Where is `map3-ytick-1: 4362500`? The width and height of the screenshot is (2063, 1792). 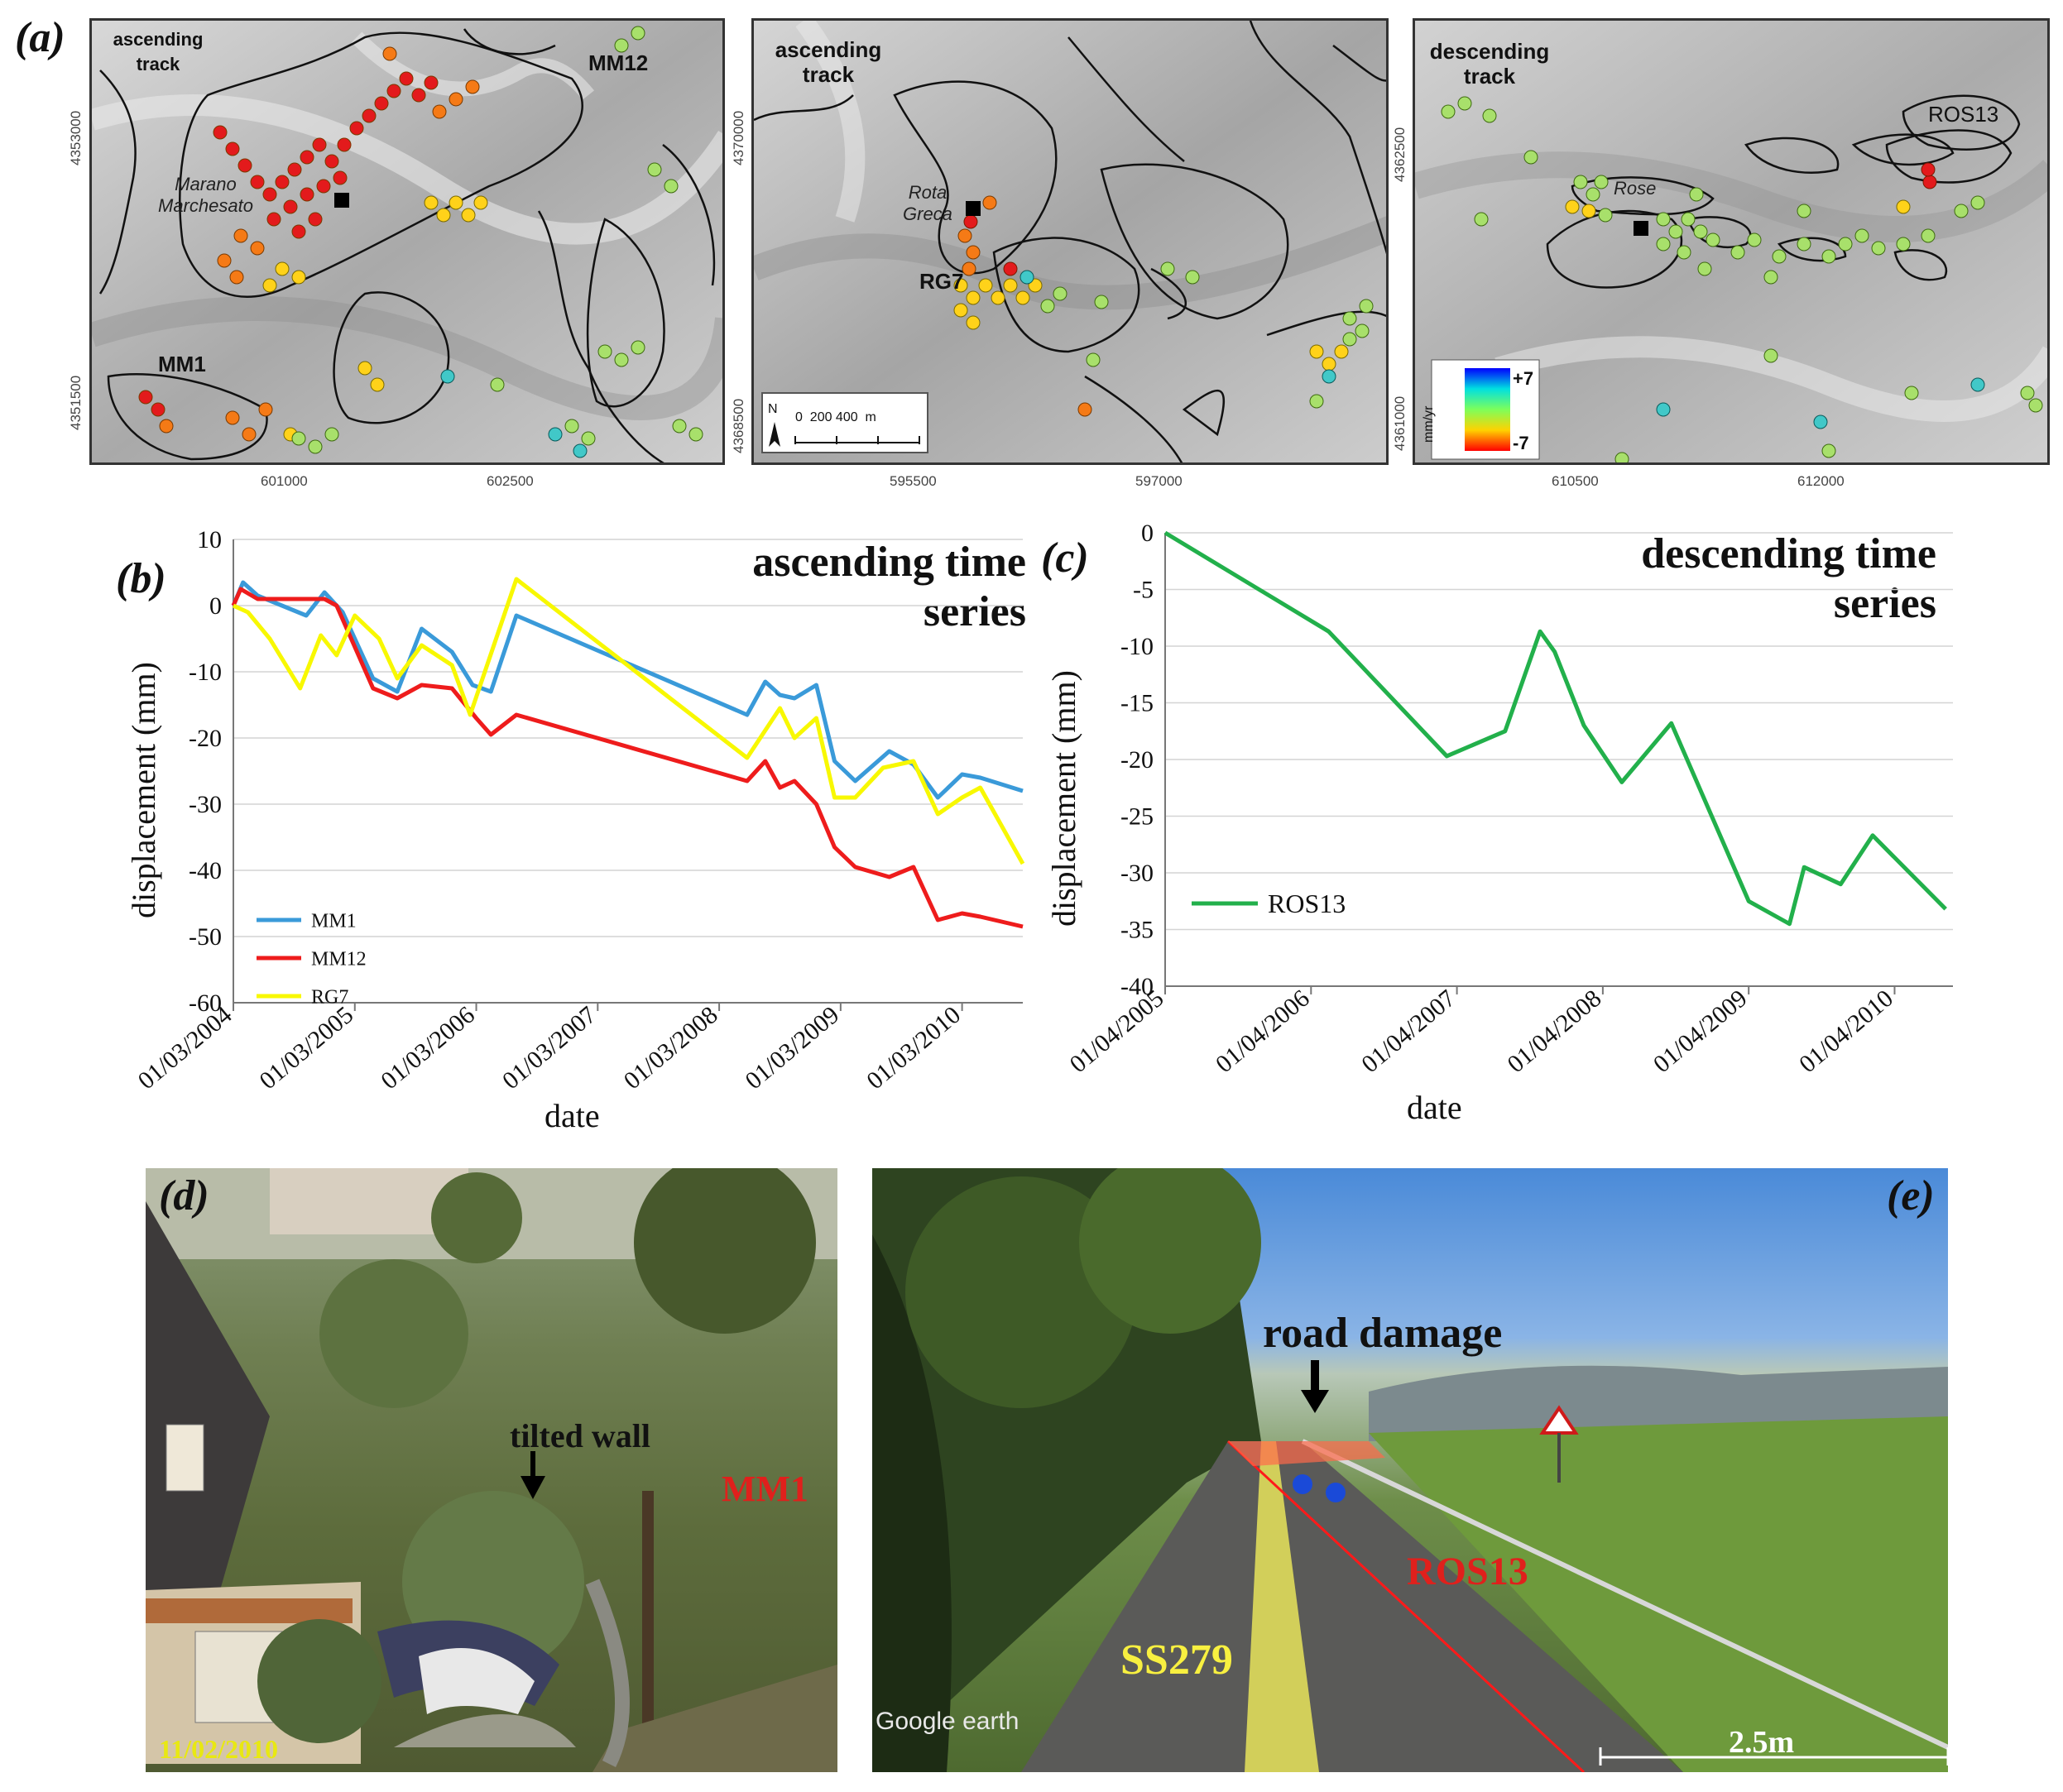 map3-ytick-1: 4362500 is located at coordinates (1400, 154).